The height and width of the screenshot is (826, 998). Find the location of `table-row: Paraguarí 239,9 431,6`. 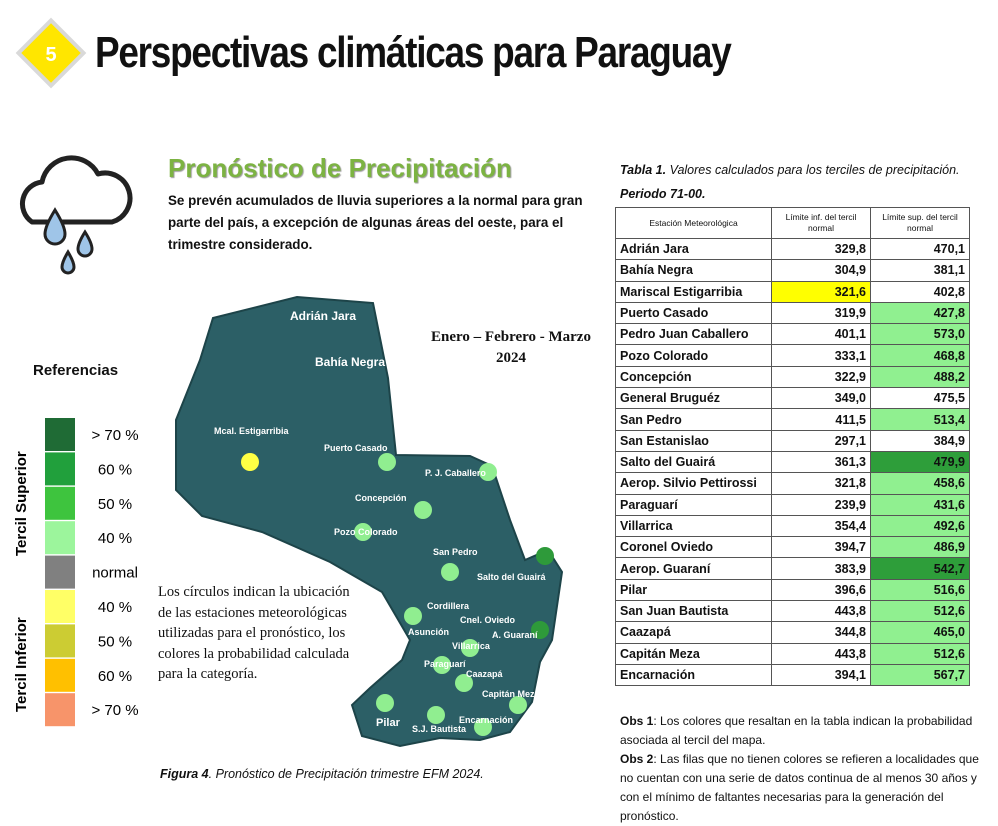

table-row: Paraguarí 239,9 431,6 is located at coordinates (792, 504).